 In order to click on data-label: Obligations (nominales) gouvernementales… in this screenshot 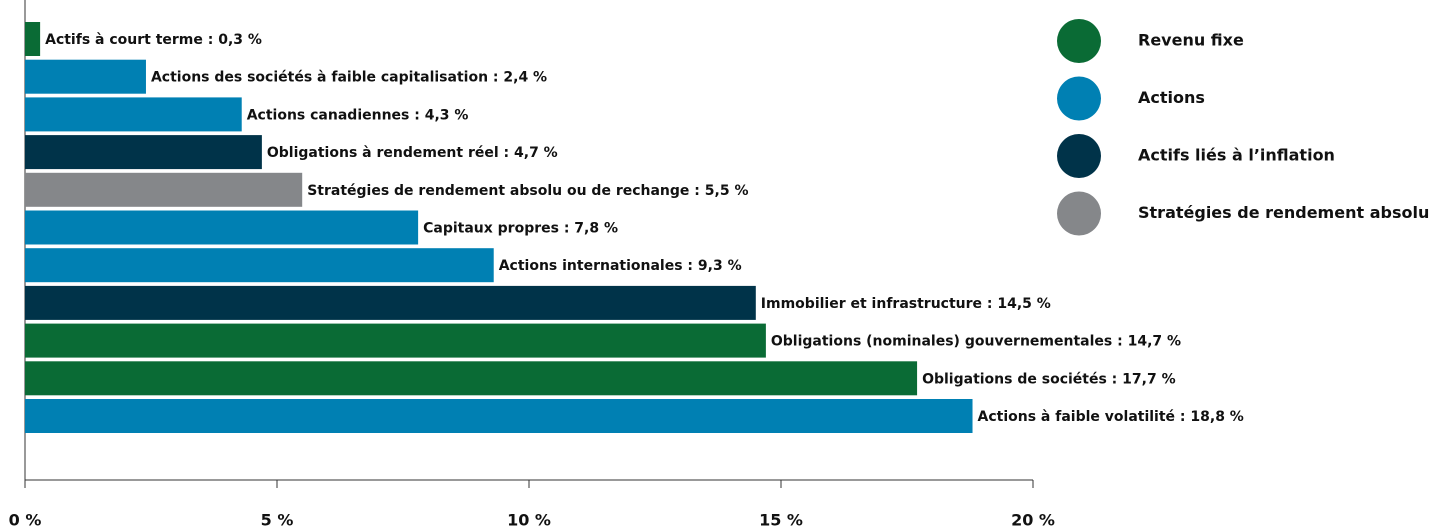, I will do `click(976, 342)`.